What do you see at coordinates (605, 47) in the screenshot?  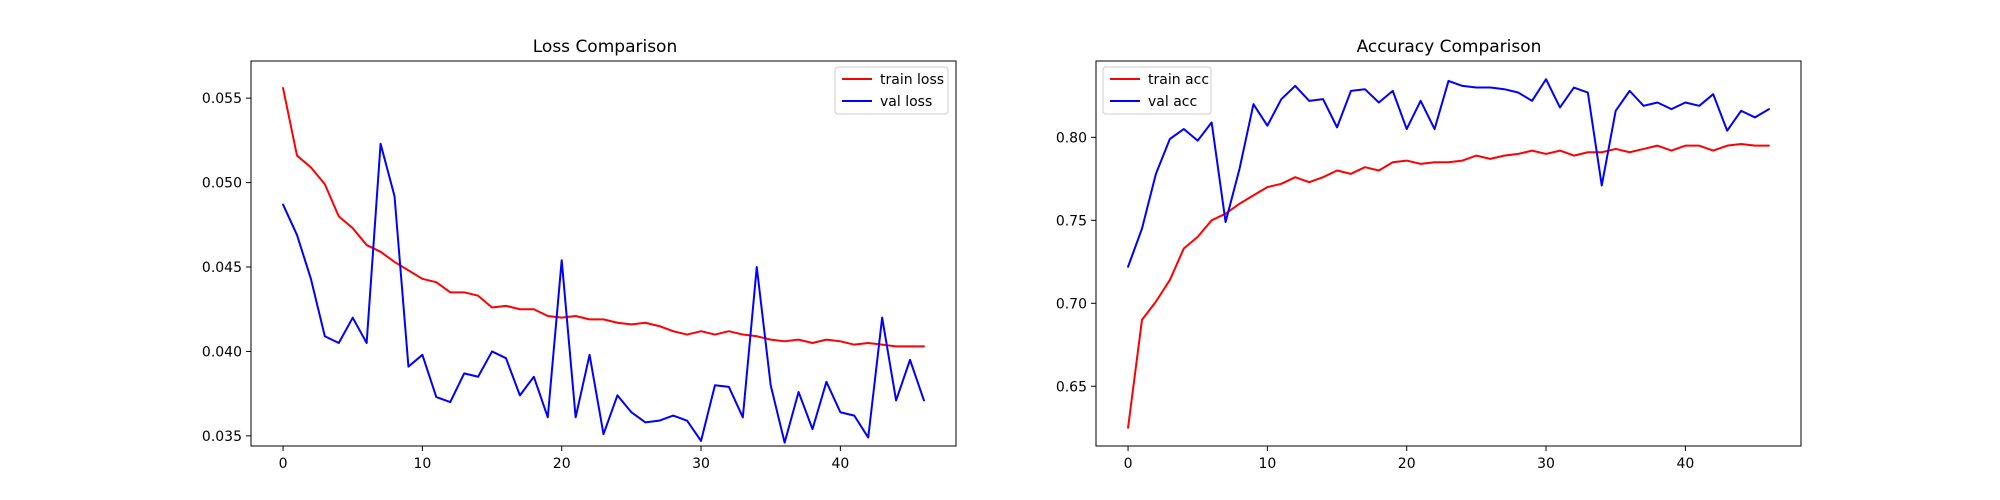 I see `chart-title: Loss Comparison` at bounding box center [605, 47].